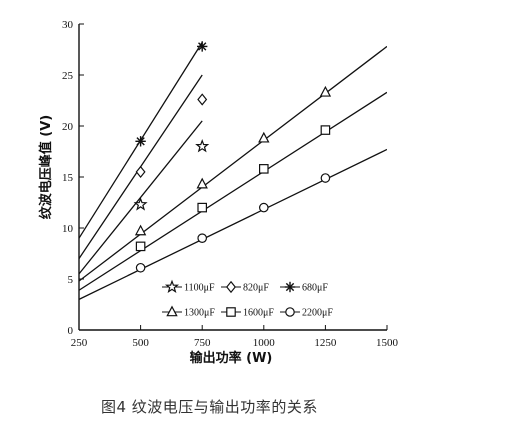 This screenshot has height=443, width=529. Describe the element at coordinates (199, 288) in the screenshot. I see `legend-label: 1100μF` at that location.